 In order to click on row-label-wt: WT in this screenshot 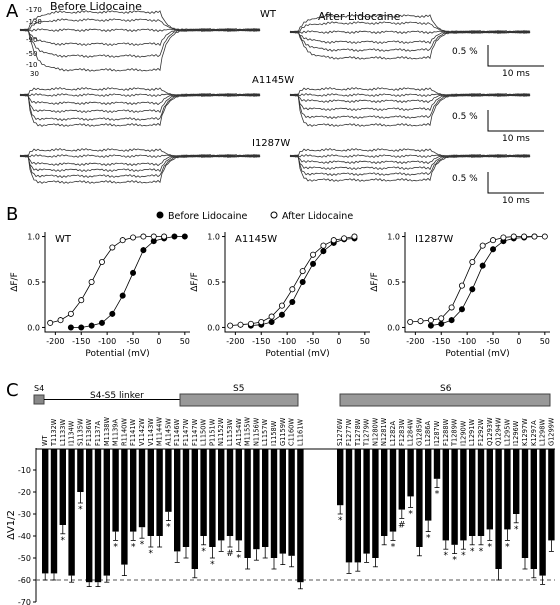, I will do `click(268, 14)`.